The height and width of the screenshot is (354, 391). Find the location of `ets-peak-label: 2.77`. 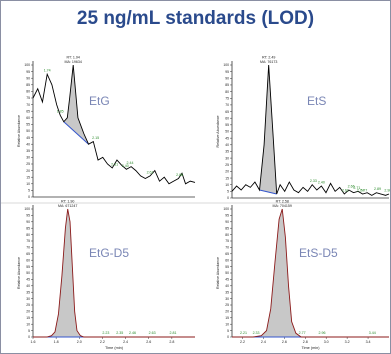

ets-peak-label: 2.77 is located at coordinates (363, 191).